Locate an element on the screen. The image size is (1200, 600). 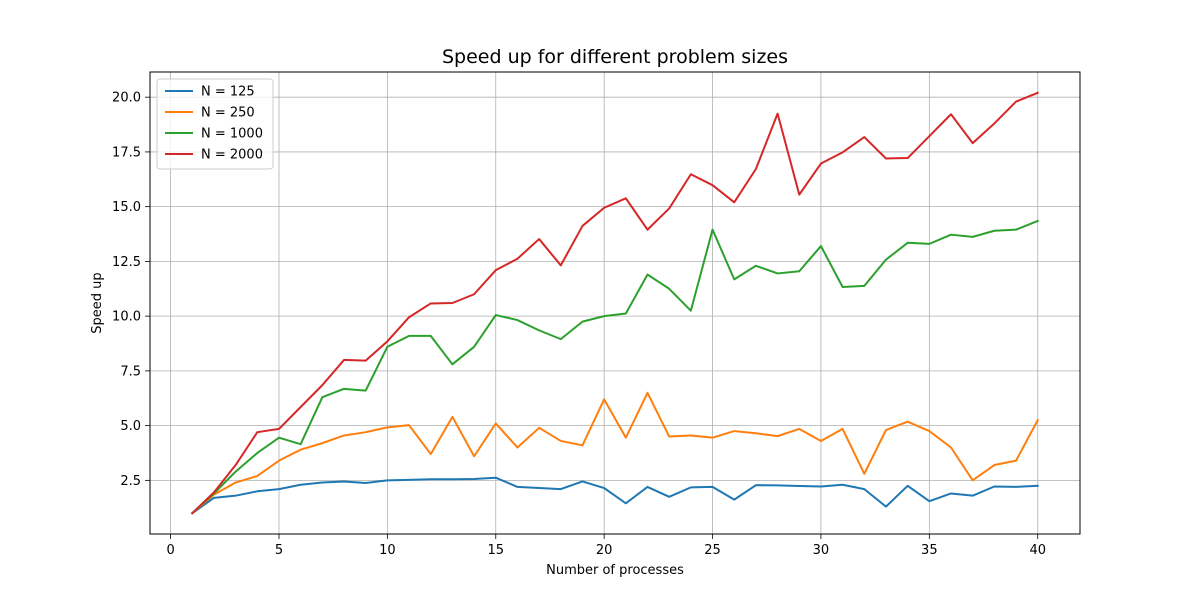
legend-label-2: N = 1000 is located at coordinates (232, 134).